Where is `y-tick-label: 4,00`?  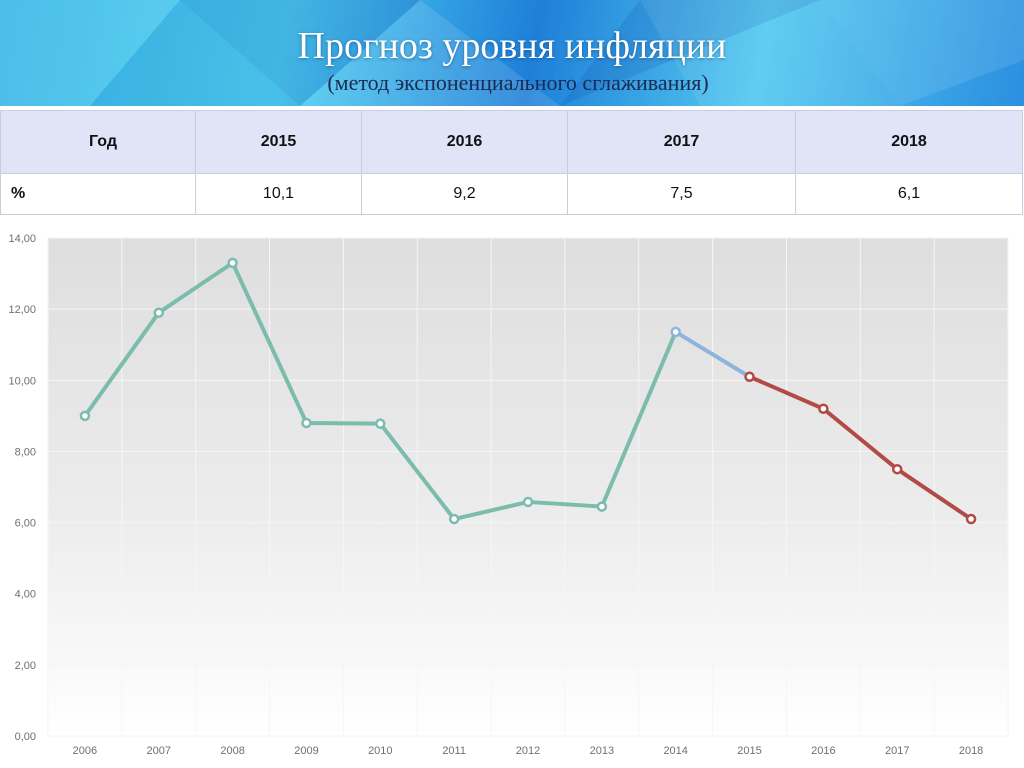
y-tick-label: 4,00 is located at coordinates (25, 595).